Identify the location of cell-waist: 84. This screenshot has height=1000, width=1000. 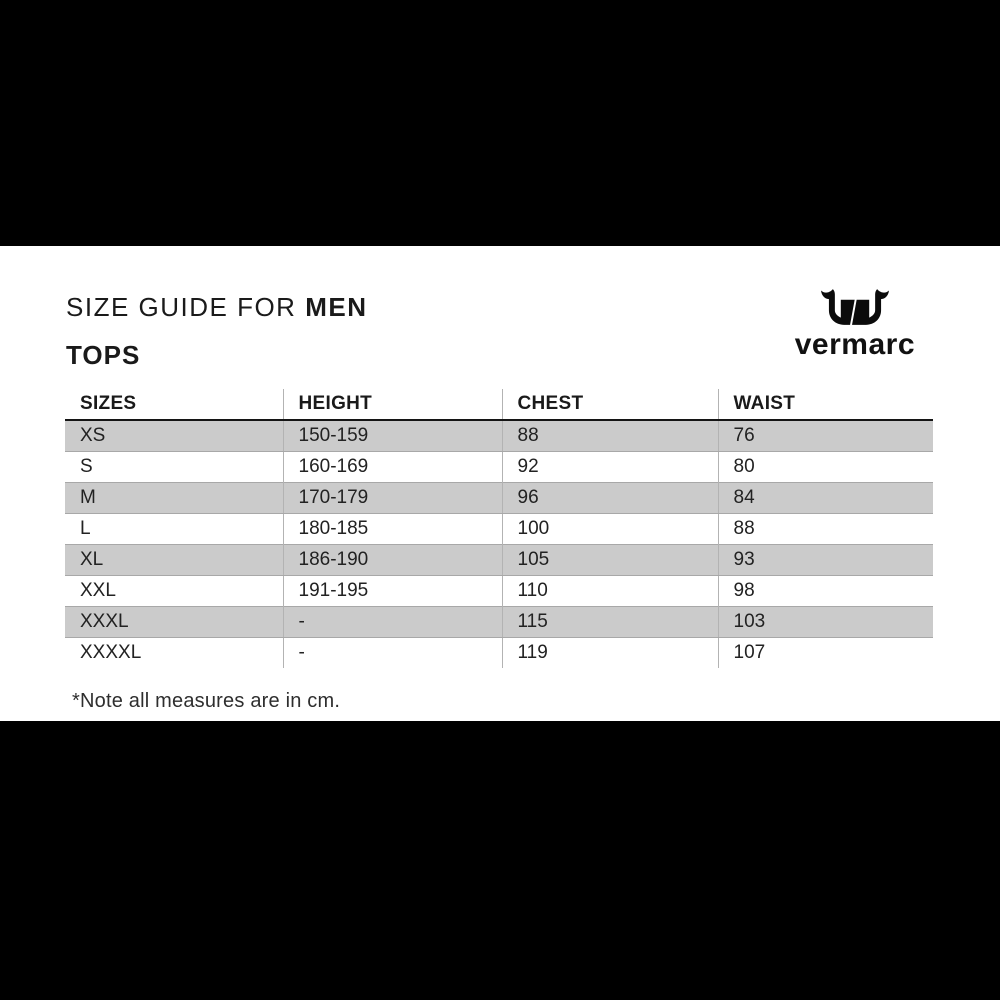
(825, 497).